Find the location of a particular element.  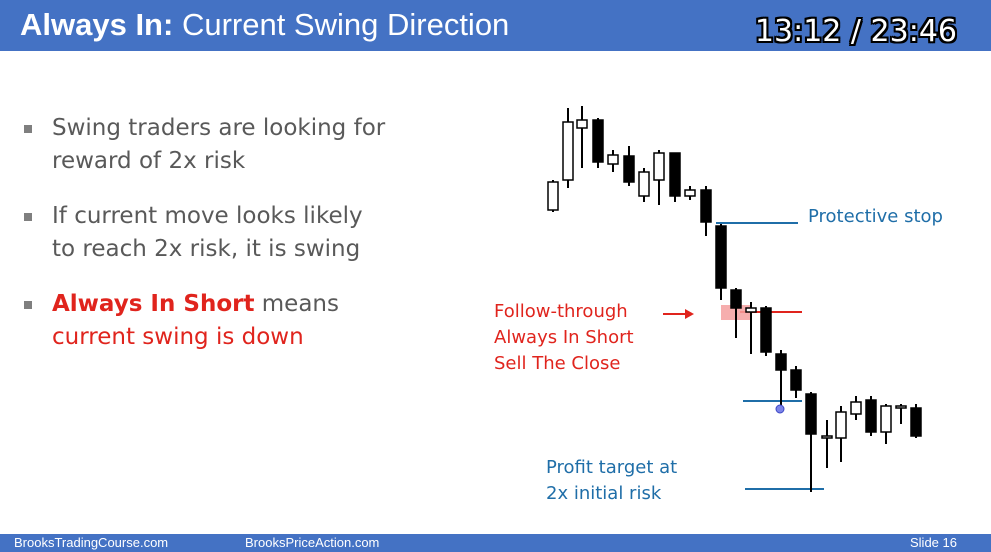

profit-target-label: Profit target at 2x initial risk is located at coordinates (611, 481).